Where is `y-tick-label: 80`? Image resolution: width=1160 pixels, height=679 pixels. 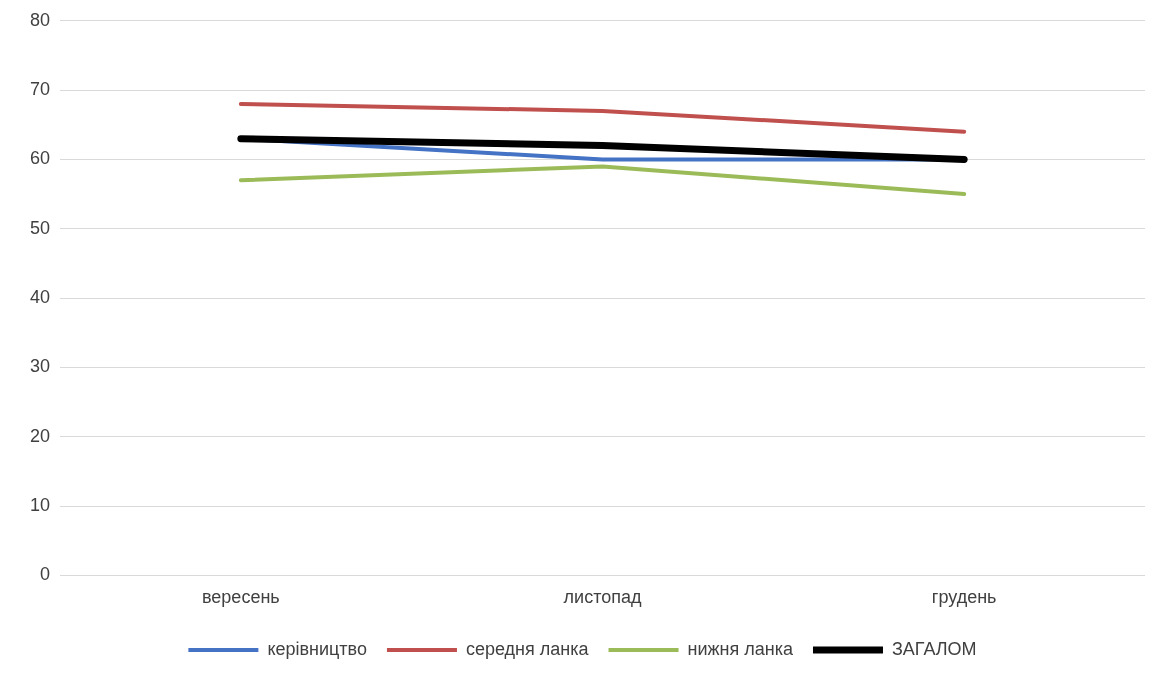
y-tick-label: 80 is located at coordinates (40, 19).